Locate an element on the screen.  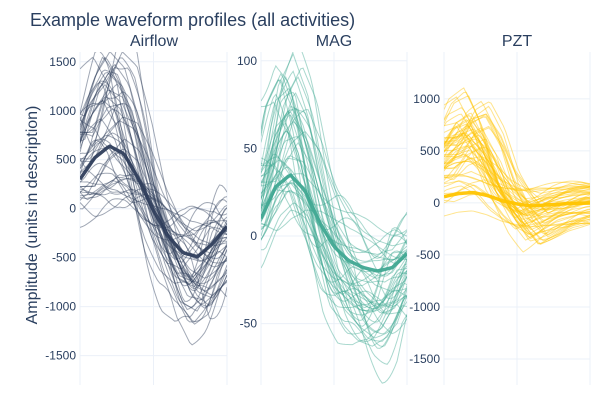
y-tick-label: -1500 is located at coordinates (60, 356).